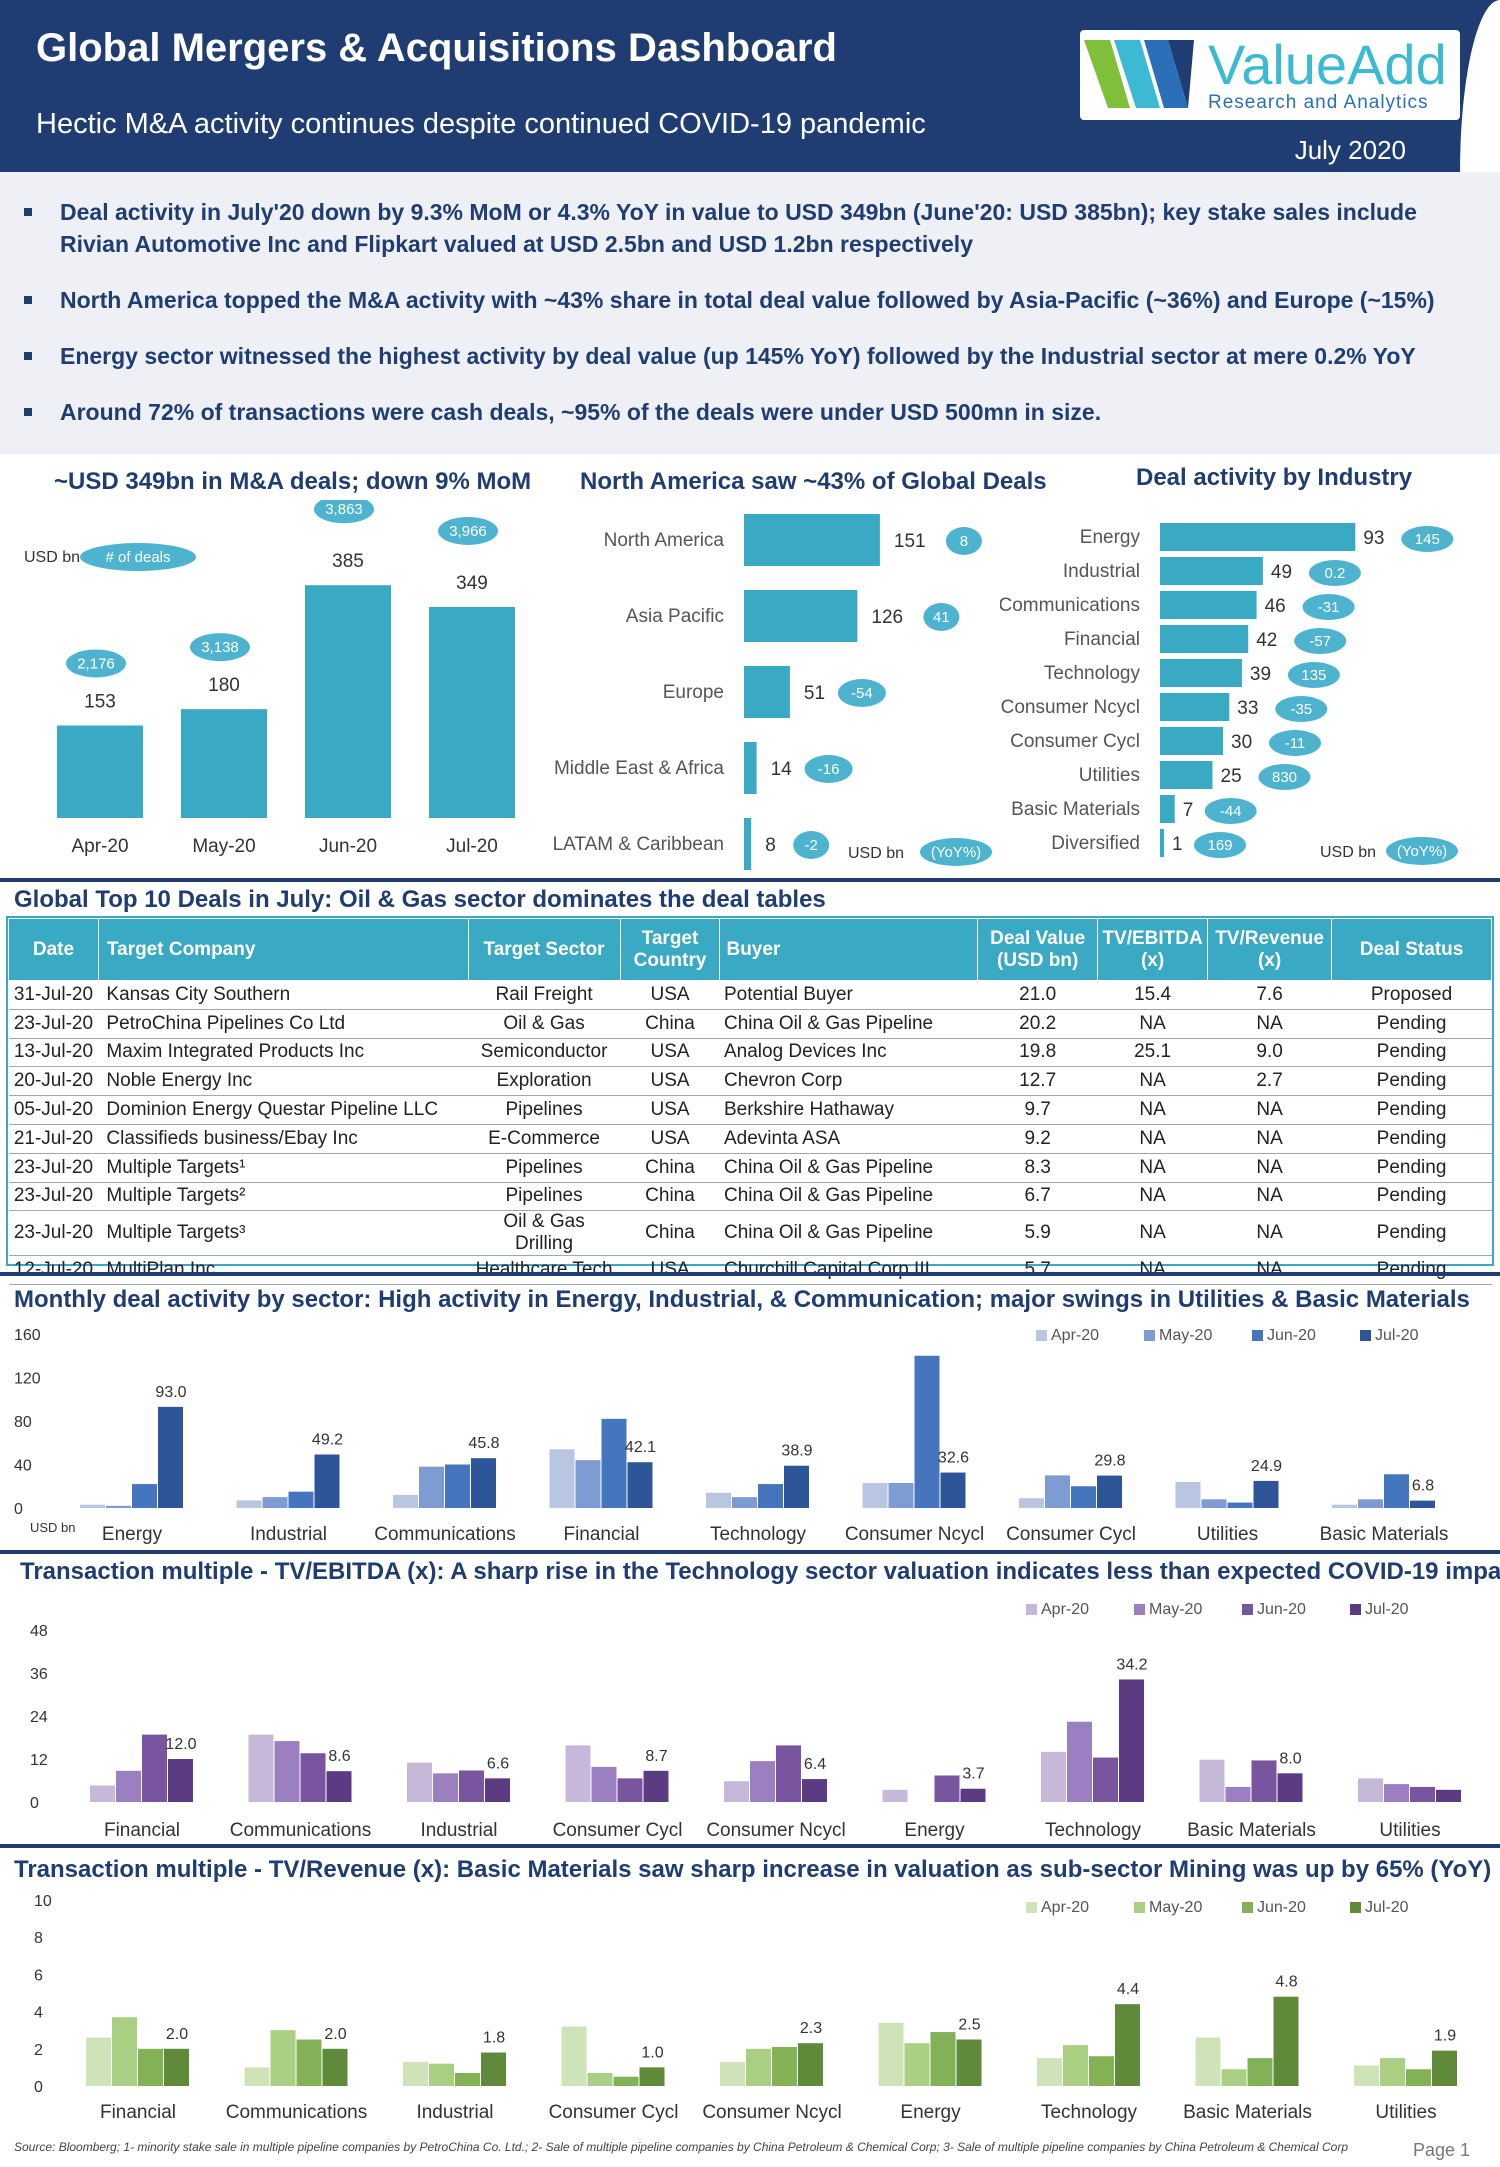  I want to click on ebitda-data-label: 34.2, so click(1131, 1664).